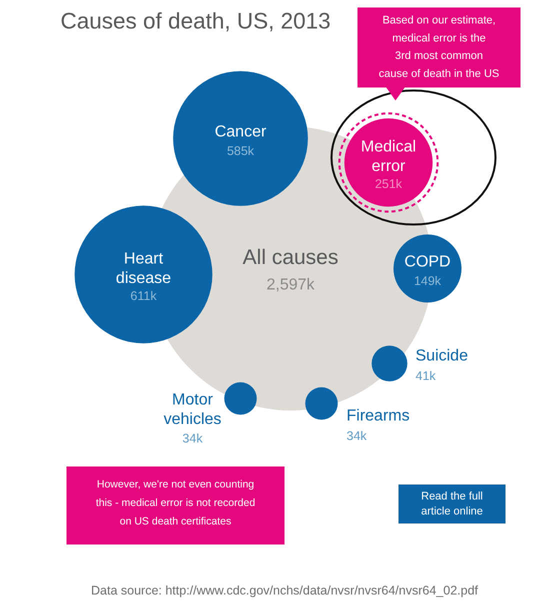 The height and width of the screenshot is (607, 547). Describe the element at coordinates (240, 132) in the screenshot. I see `category-label: Cancer` at that location.